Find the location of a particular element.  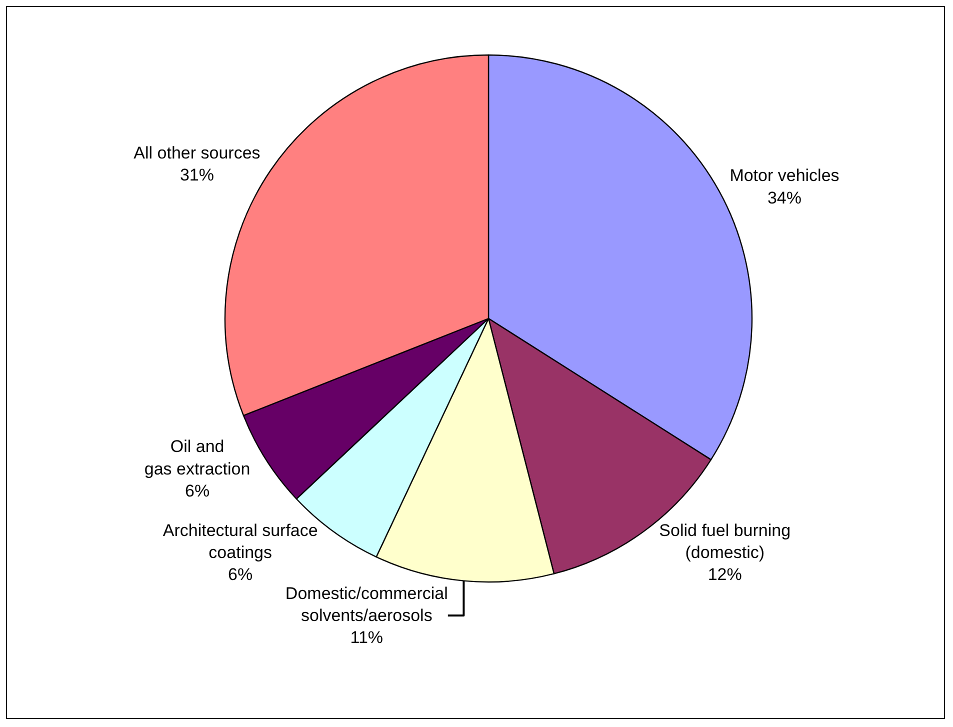

slice-label: Domestic/commercial solvents/aerosols is located at coordinates (366, 605).